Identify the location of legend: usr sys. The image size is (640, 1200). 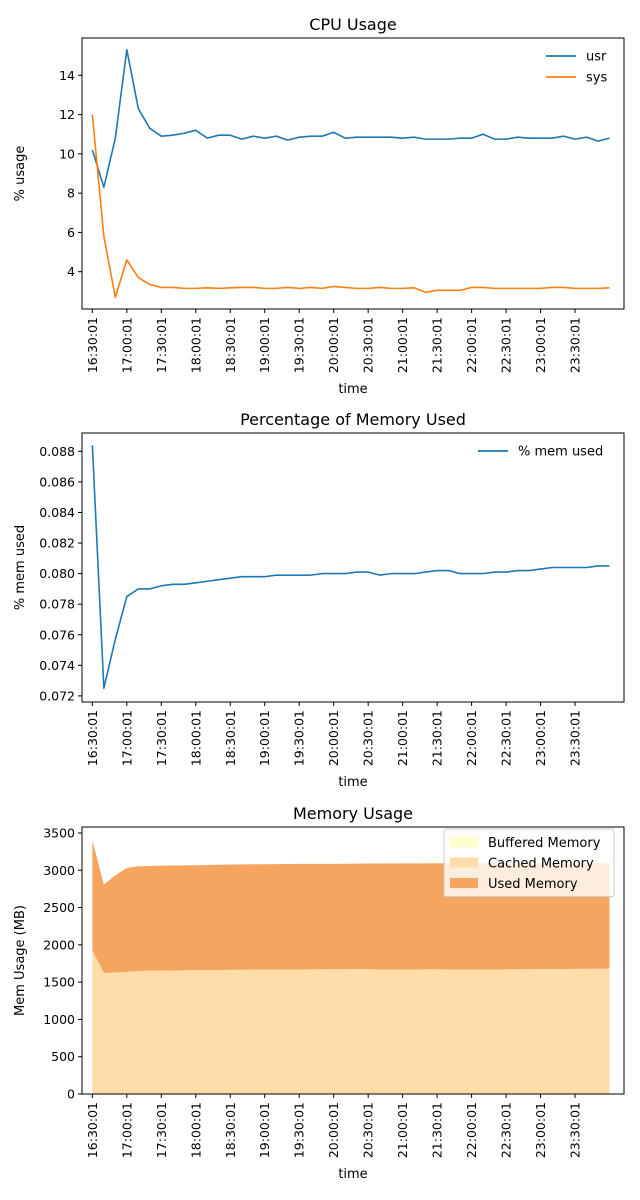
(576, 68).